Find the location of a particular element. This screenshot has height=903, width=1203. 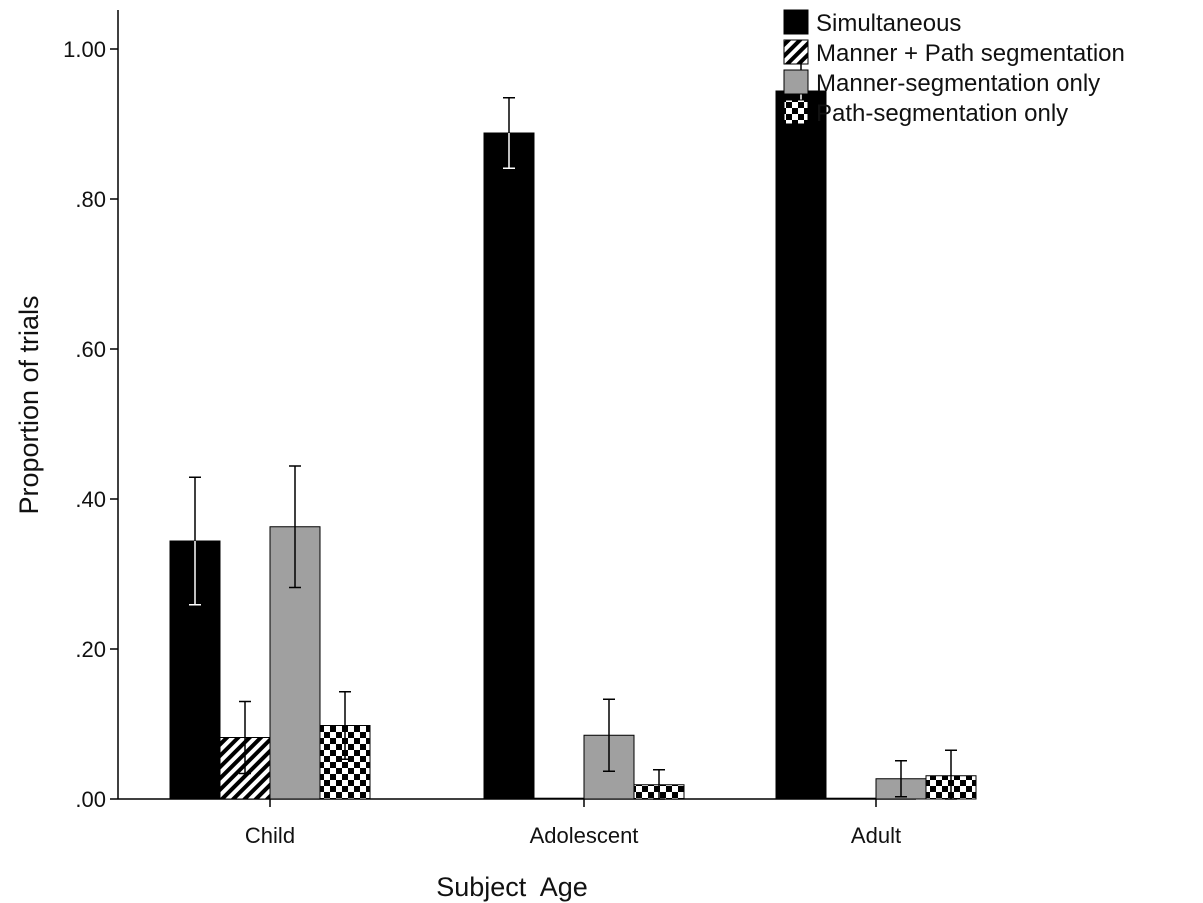

x-tick-label: Child is located at coordinates (270, 835).